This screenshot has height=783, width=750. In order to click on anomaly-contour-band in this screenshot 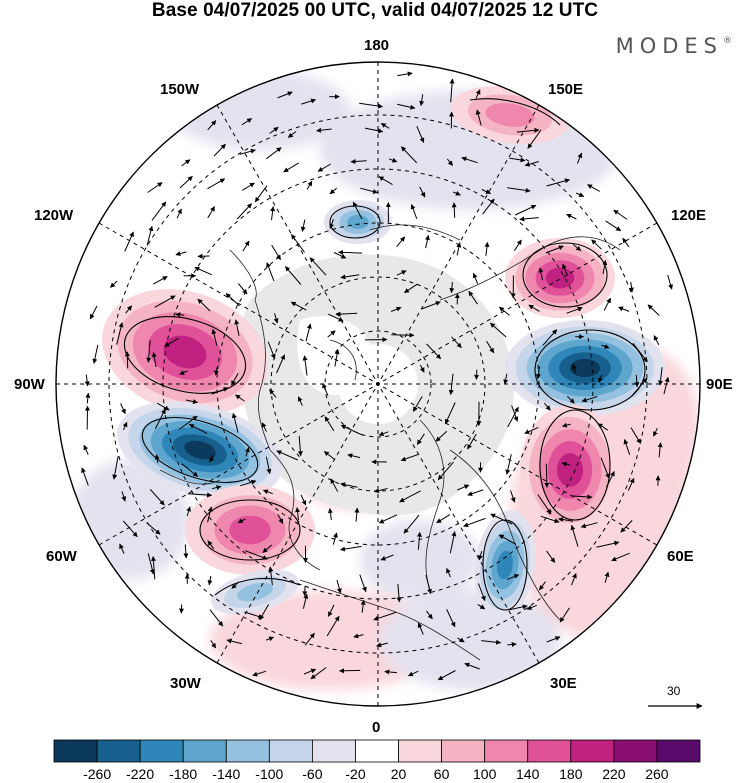, I will do `click(358, 222)`.